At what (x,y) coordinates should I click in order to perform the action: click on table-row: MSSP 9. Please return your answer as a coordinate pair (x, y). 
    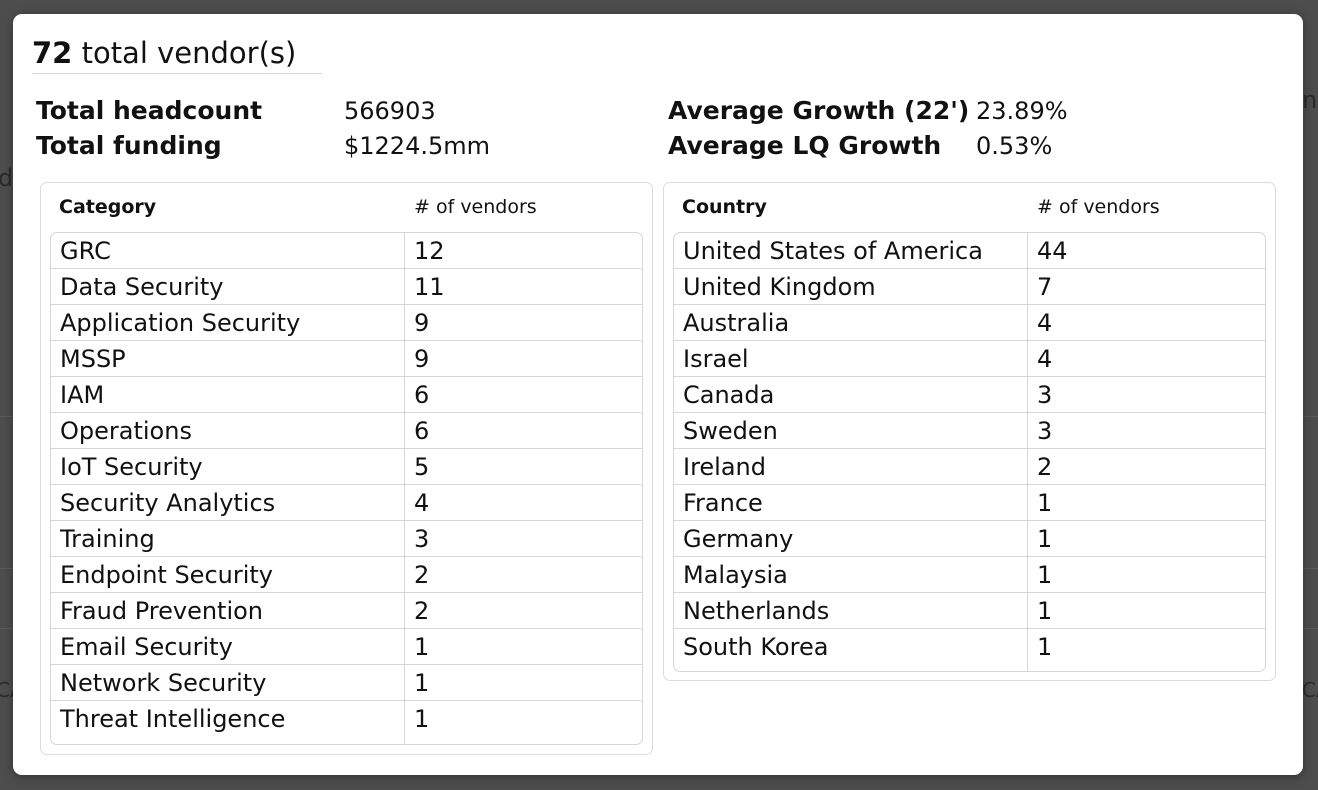
    Looking at the image, I should click on (346, 359).